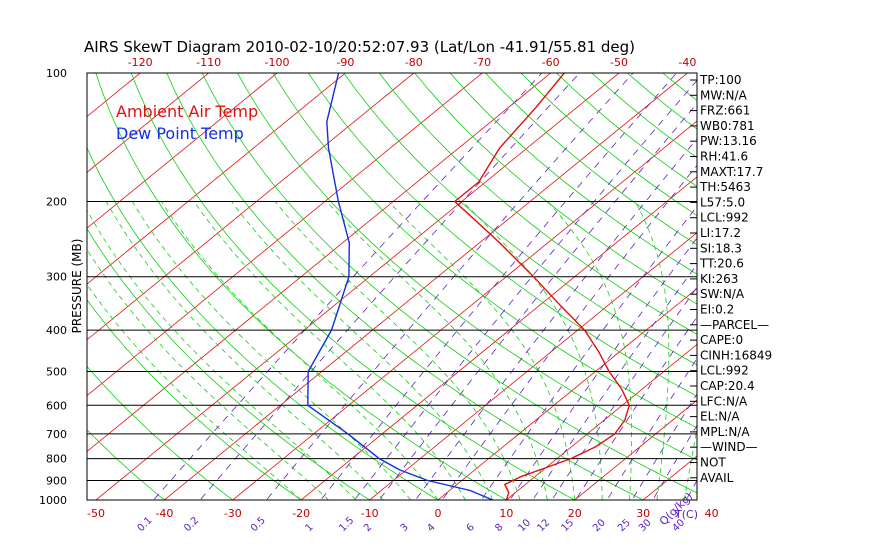 The height and width of the screenshot is (560, 870). What do you see at coordinates (727, 126) in the screenshot?
I see `stability-index-item: WB0:781` at bounding box center [727, 126].